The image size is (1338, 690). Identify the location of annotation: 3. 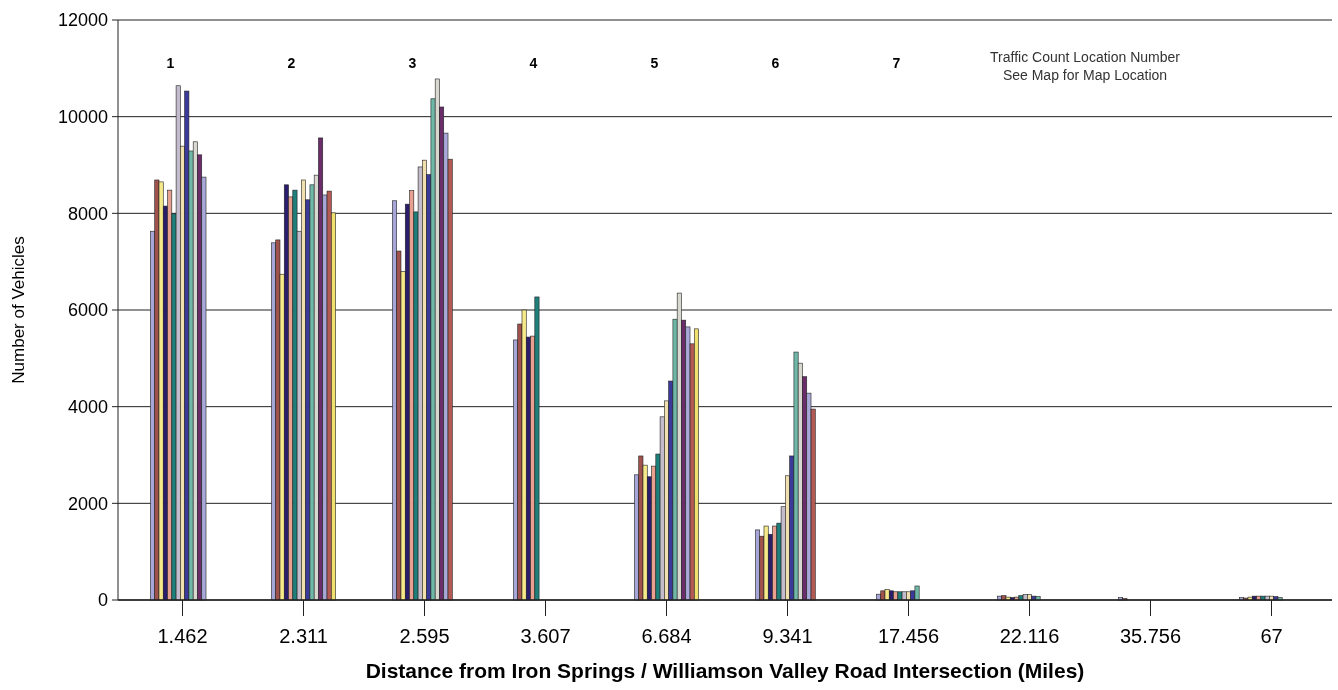
(412, 63).